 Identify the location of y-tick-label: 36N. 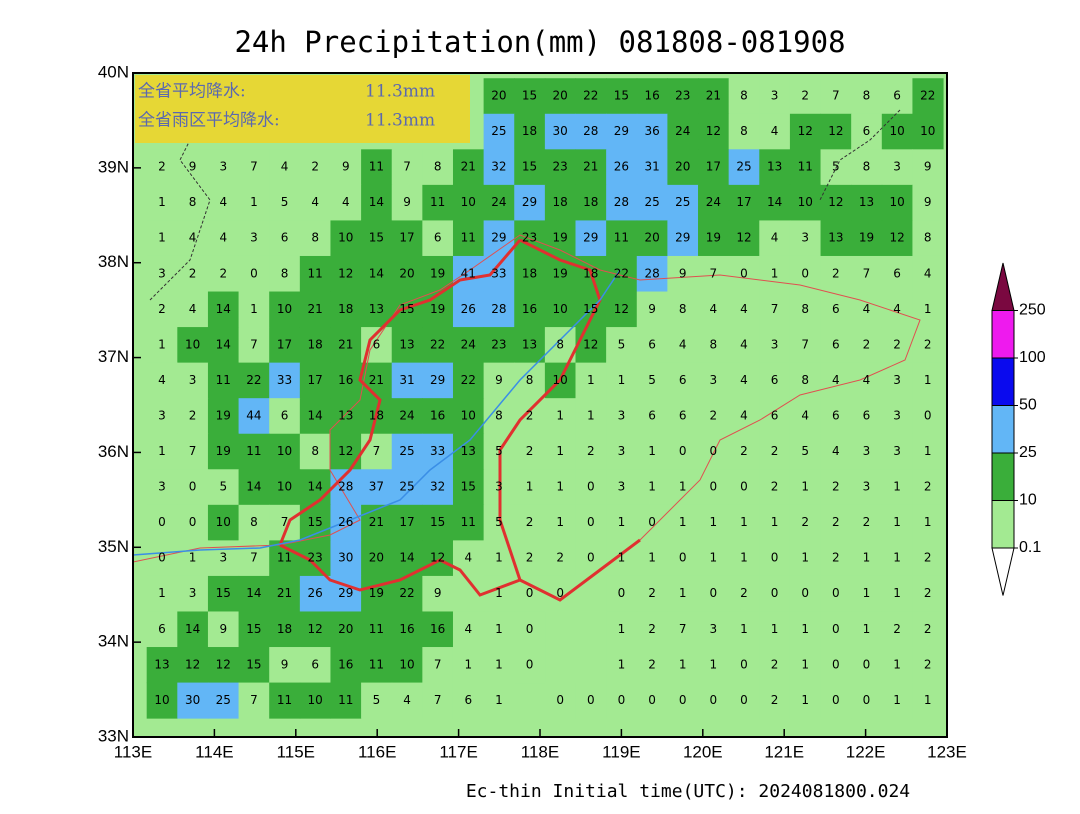
(113, 451).